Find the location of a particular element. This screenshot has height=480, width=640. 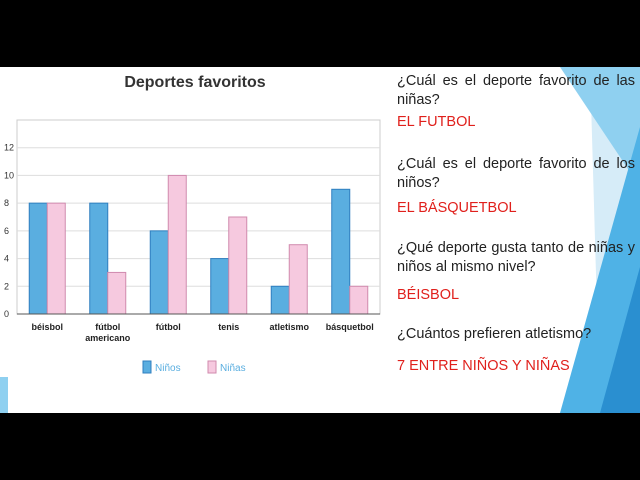

x-tick-label: fútbol americano is located at coordinates (108, 332).